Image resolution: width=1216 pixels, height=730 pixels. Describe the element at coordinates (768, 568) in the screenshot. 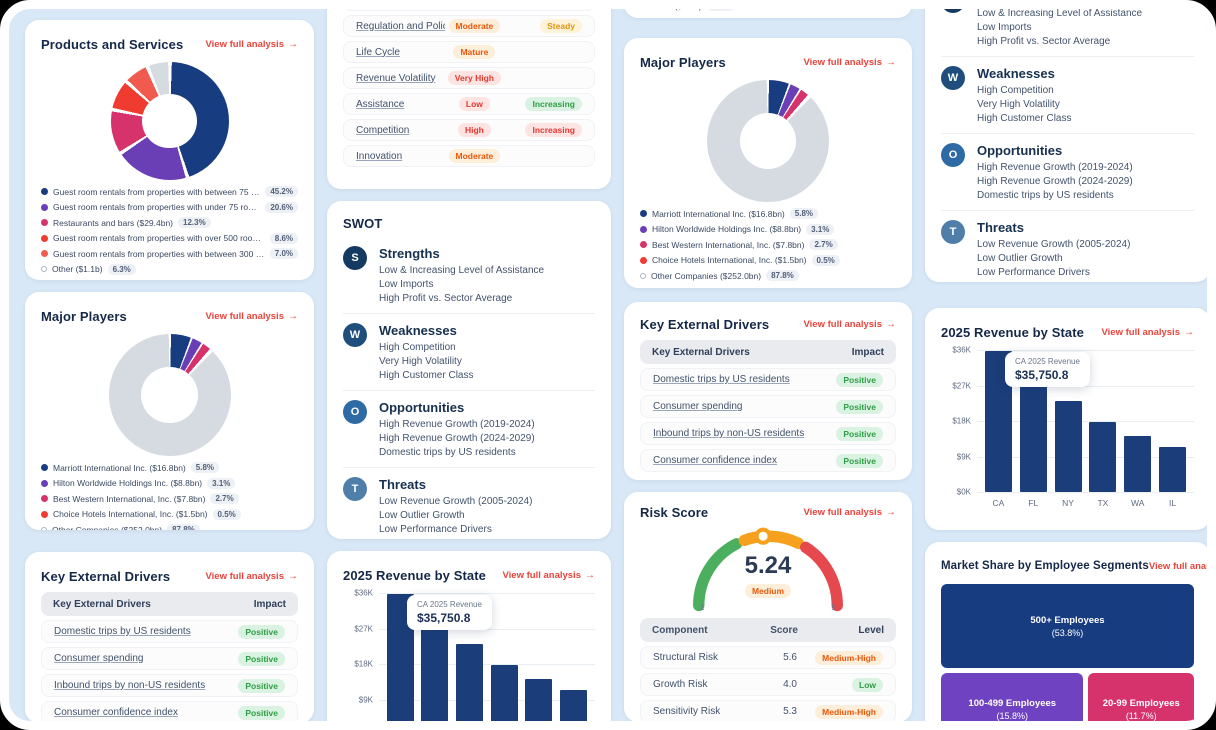

I see `risk-gauge-chart: 5.24 Medium 1 9` at that location.